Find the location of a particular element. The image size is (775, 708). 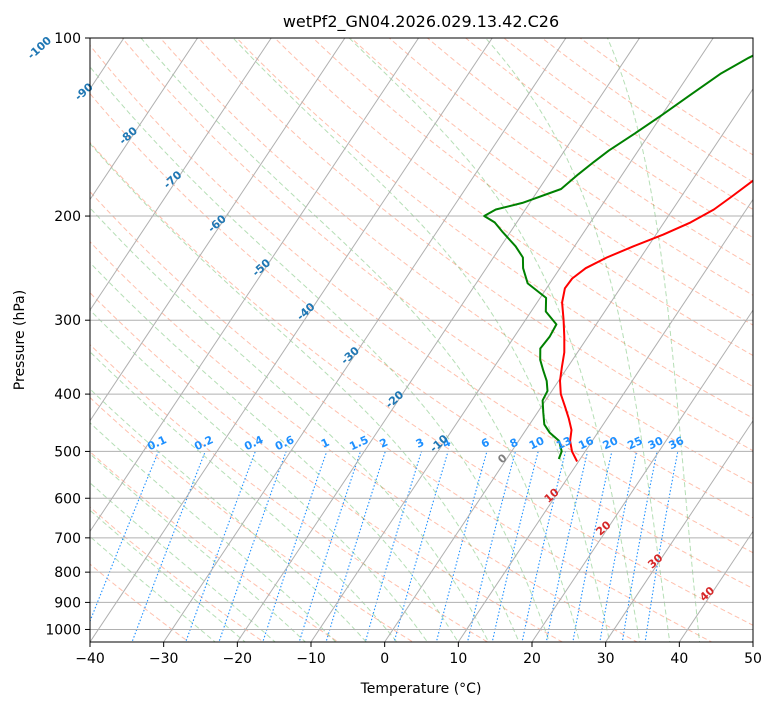

x-axis: −40 −30 −20 −10 0 10 20 30 40 50 is located at coordinates (418, 654).